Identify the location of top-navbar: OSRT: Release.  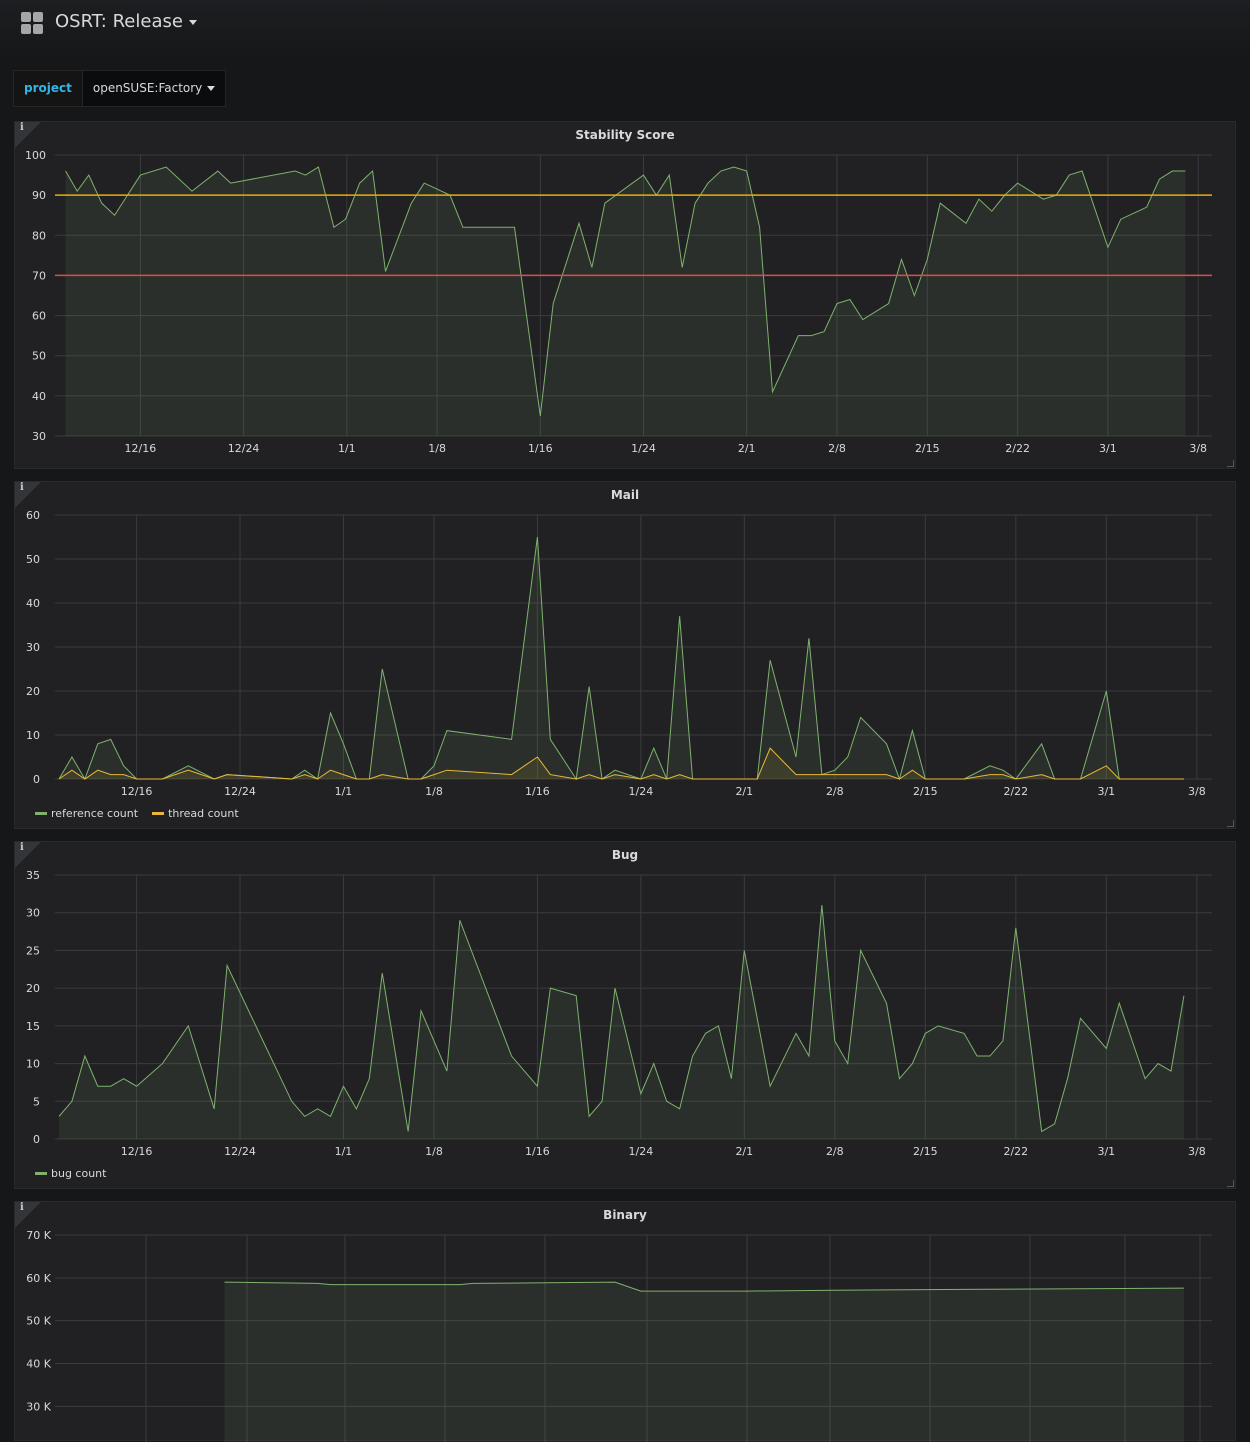
(625, 30).